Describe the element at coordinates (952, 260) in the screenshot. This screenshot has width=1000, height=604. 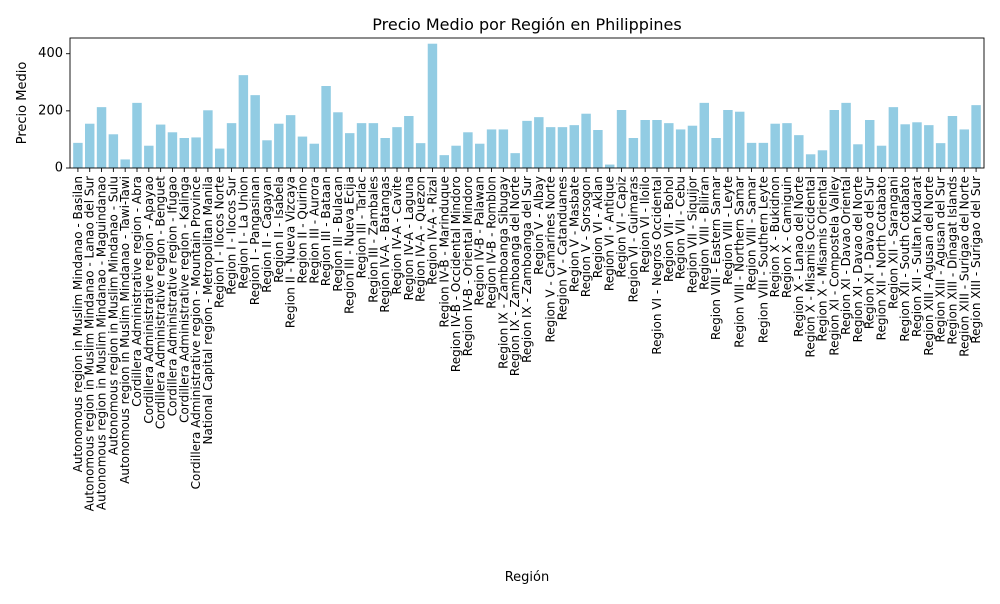
I see `x-tick-label: Region XIII - Dinagat Islands` at that location.